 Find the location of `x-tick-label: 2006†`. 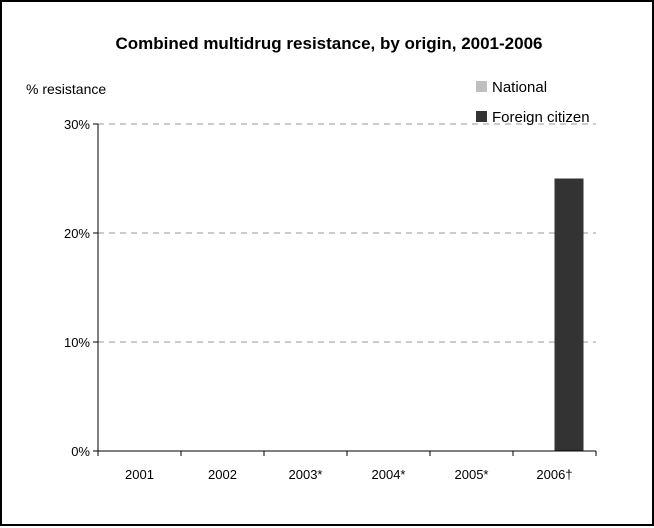

x-tick-label: 2006† is located at coordinates (554, 474).